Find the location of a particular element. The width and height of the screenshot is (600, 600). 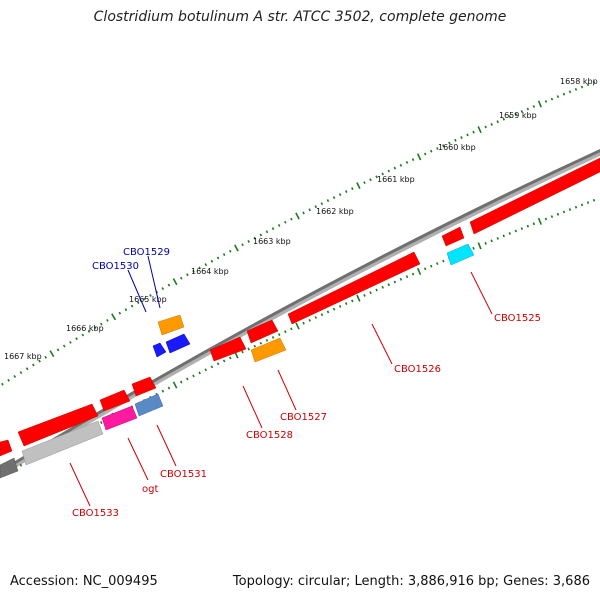

scale-label-1663: 1663 kbp is located at coordinates (272, 241).